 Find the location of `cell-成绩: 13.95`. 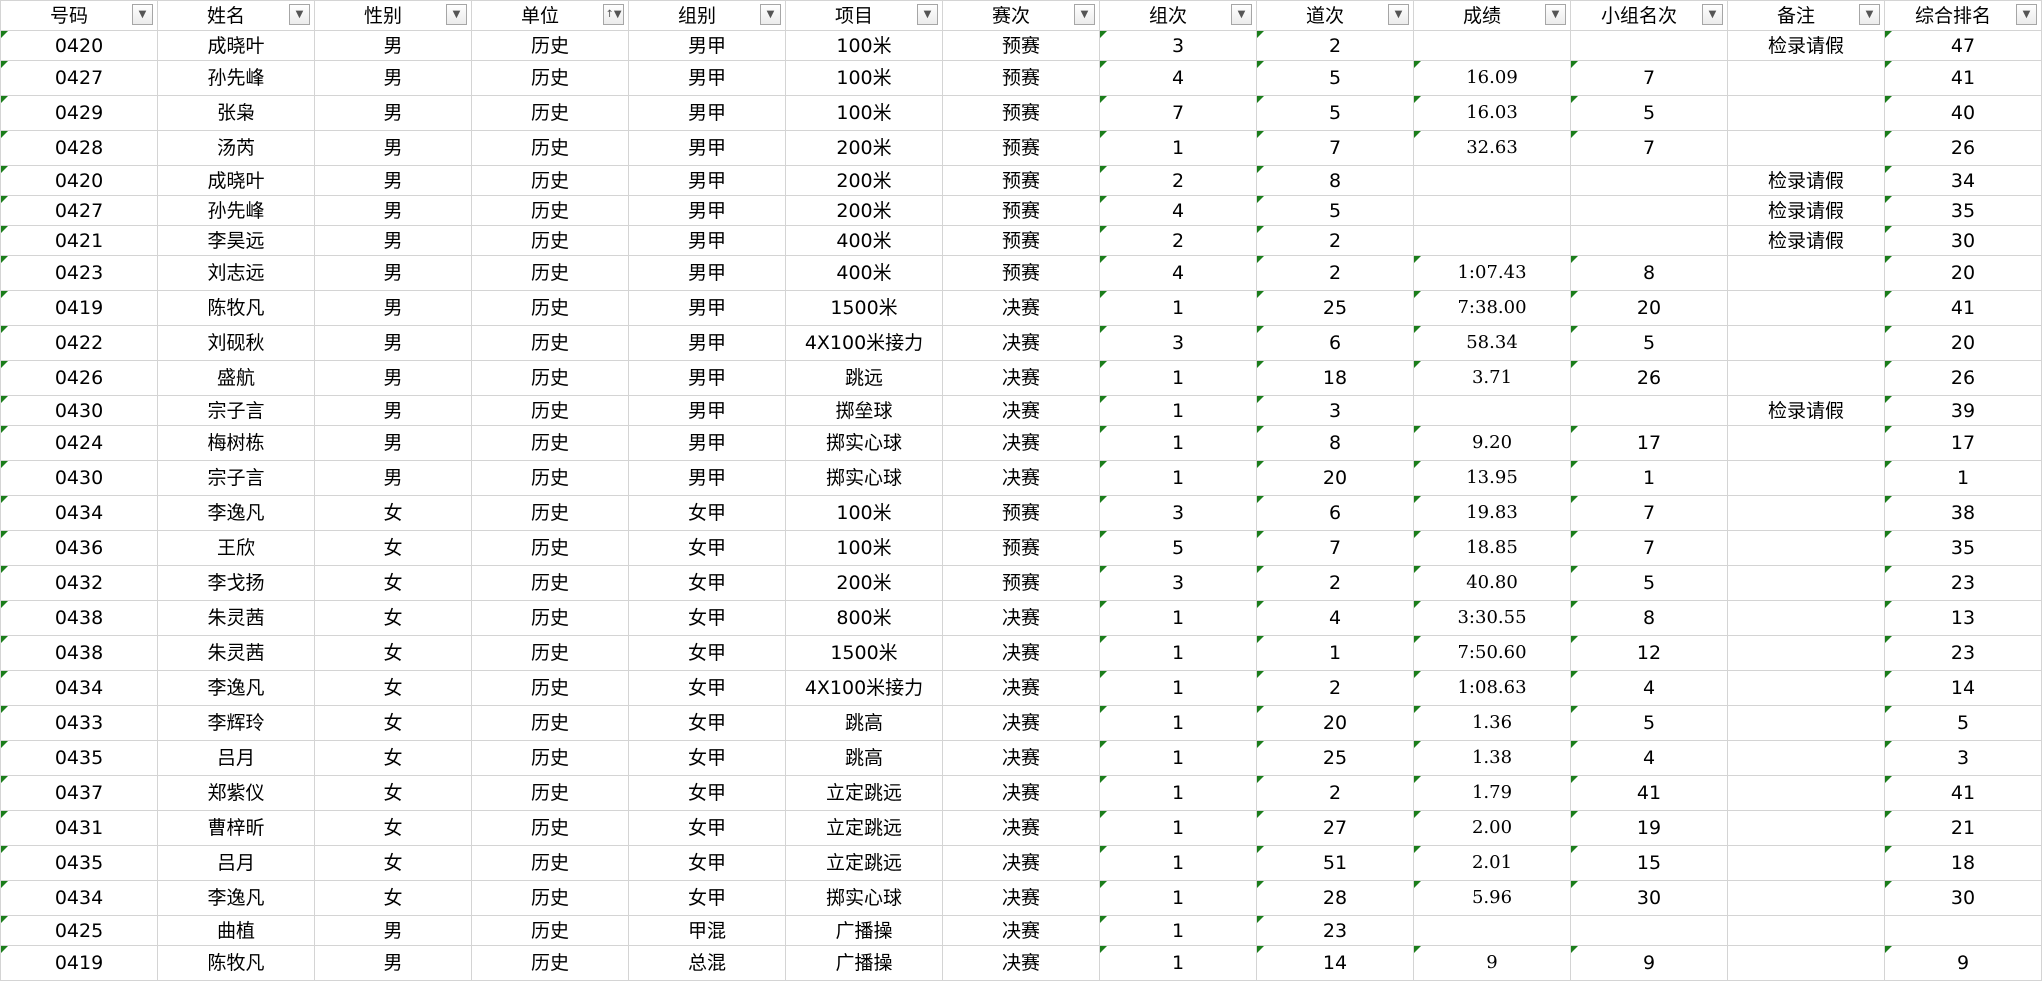

cell-成绩: 13.95 is located at coordinates (1492, 478).